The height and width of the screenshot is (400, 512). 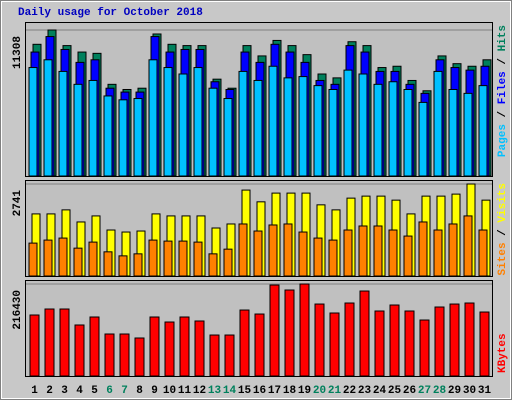 What do you see at coordinates (64, 391) in the screenshot?
I see `x-tick-label: 3` at bounding box center [64, 391].